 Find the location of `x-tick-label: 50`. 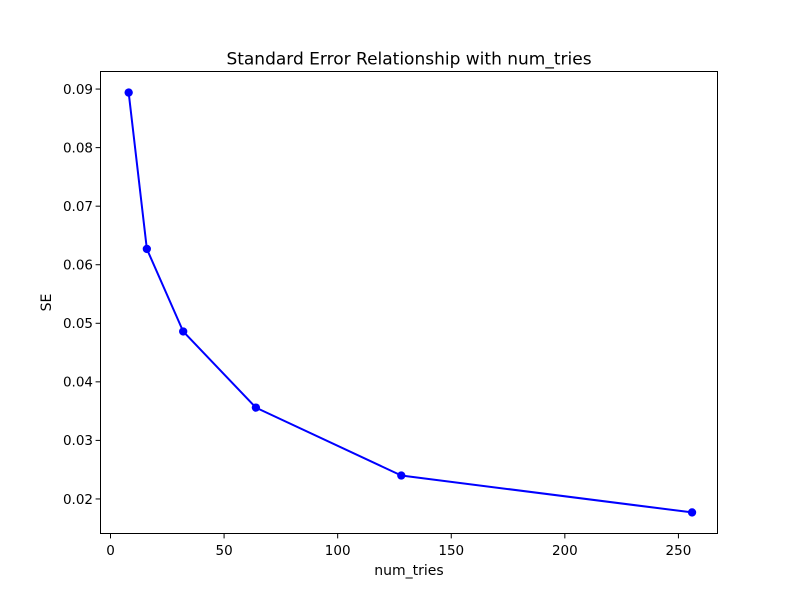

x-tick-label: 50 is located at coordinates (223, 551).